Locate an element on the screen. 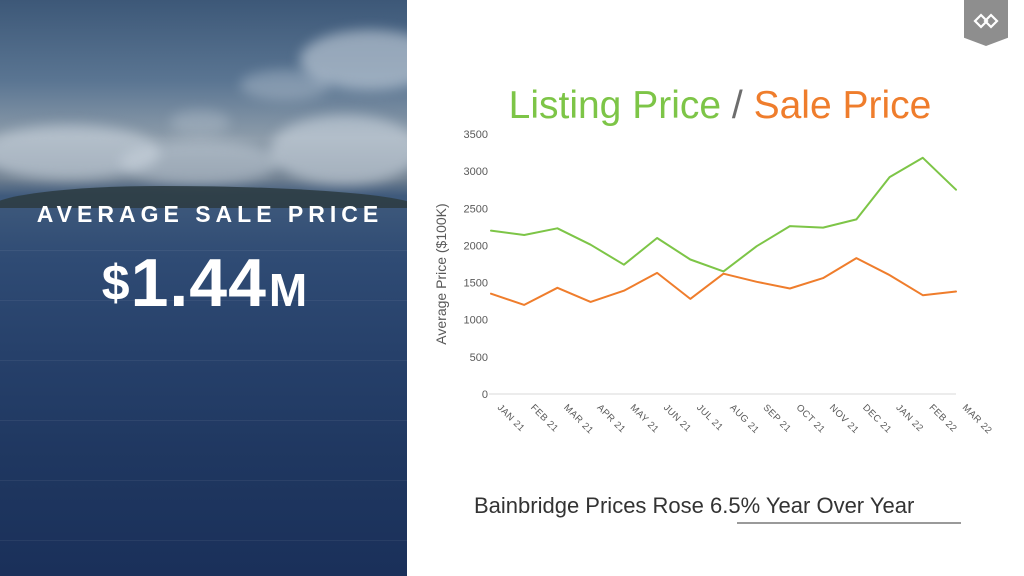 The width and height of the screenshot is (1024, 576). y-tick-label: 1000 is located at coordinates (476, 321).